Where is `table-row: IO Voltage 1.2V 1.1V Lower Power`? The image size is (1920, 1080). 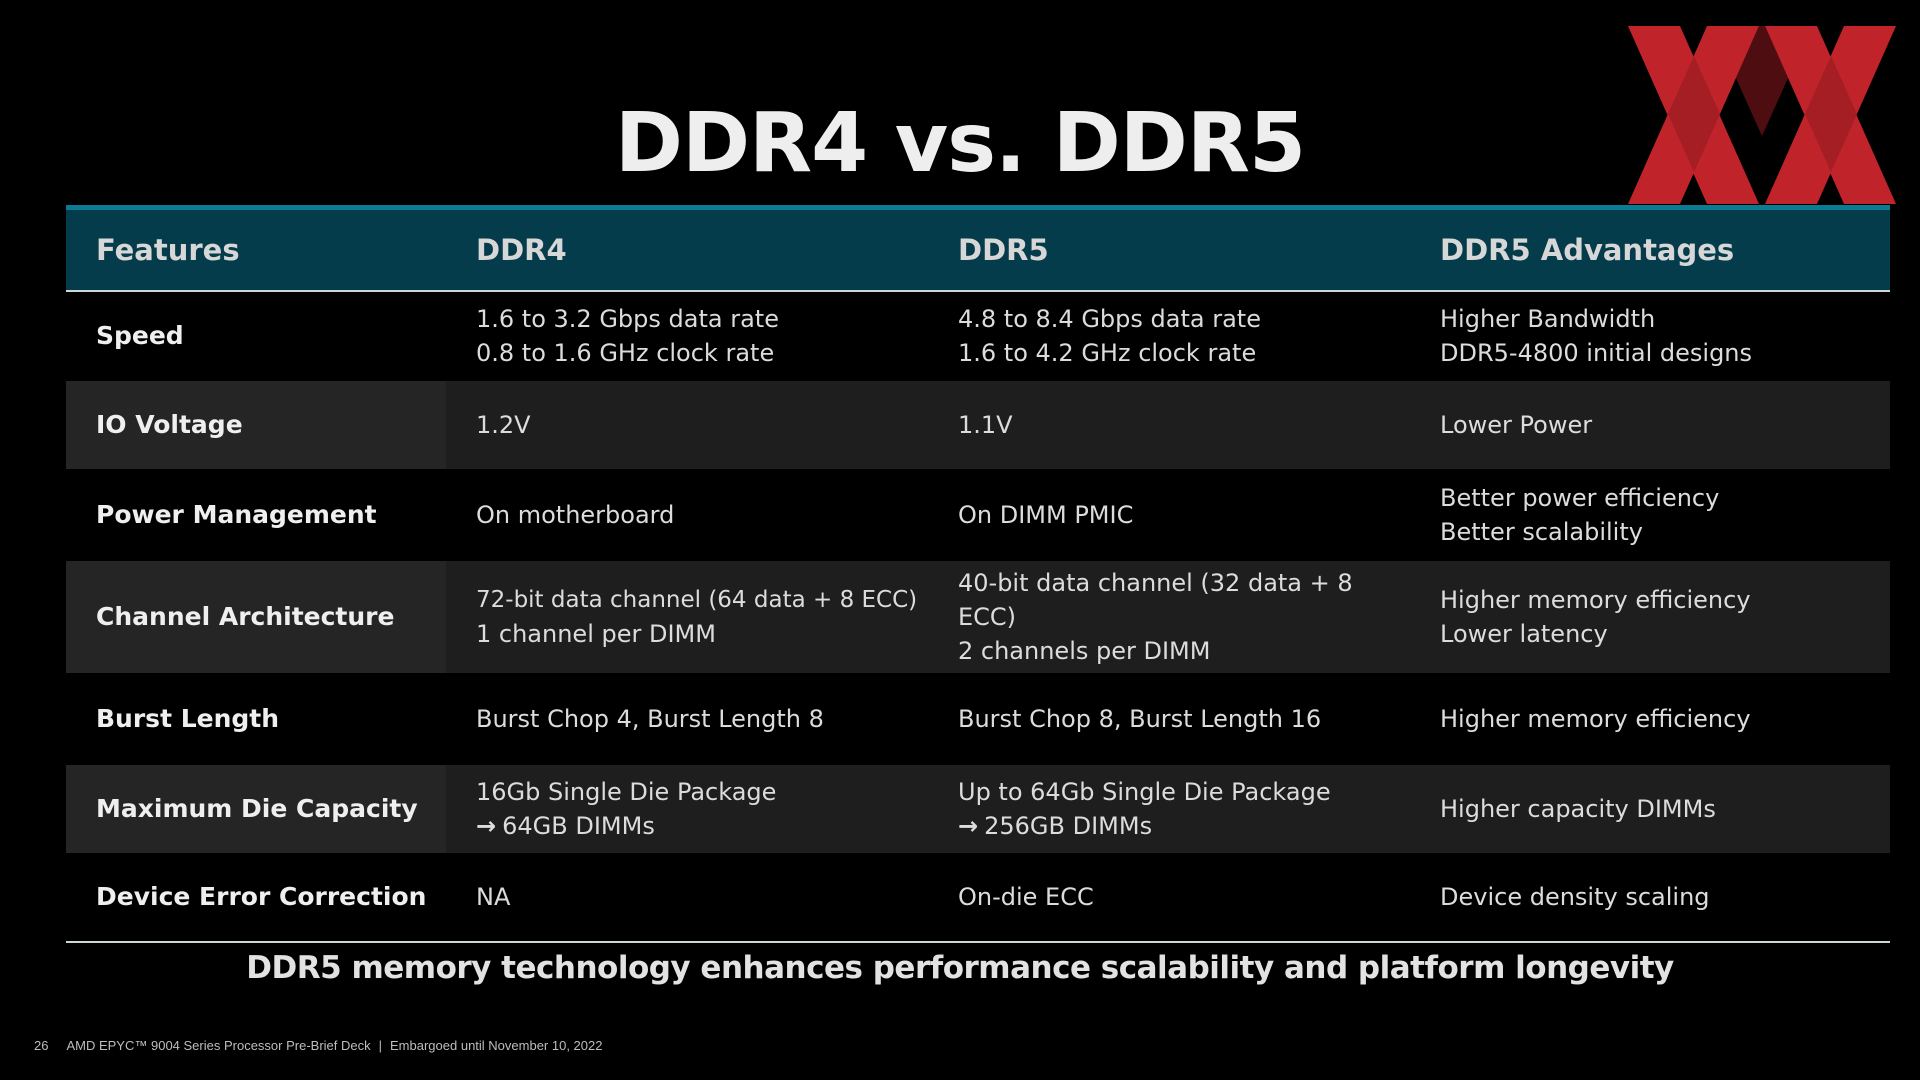 table-row: IO Voltage 1.2V 1.1V Lower Power is located at coordinates (978, 424).